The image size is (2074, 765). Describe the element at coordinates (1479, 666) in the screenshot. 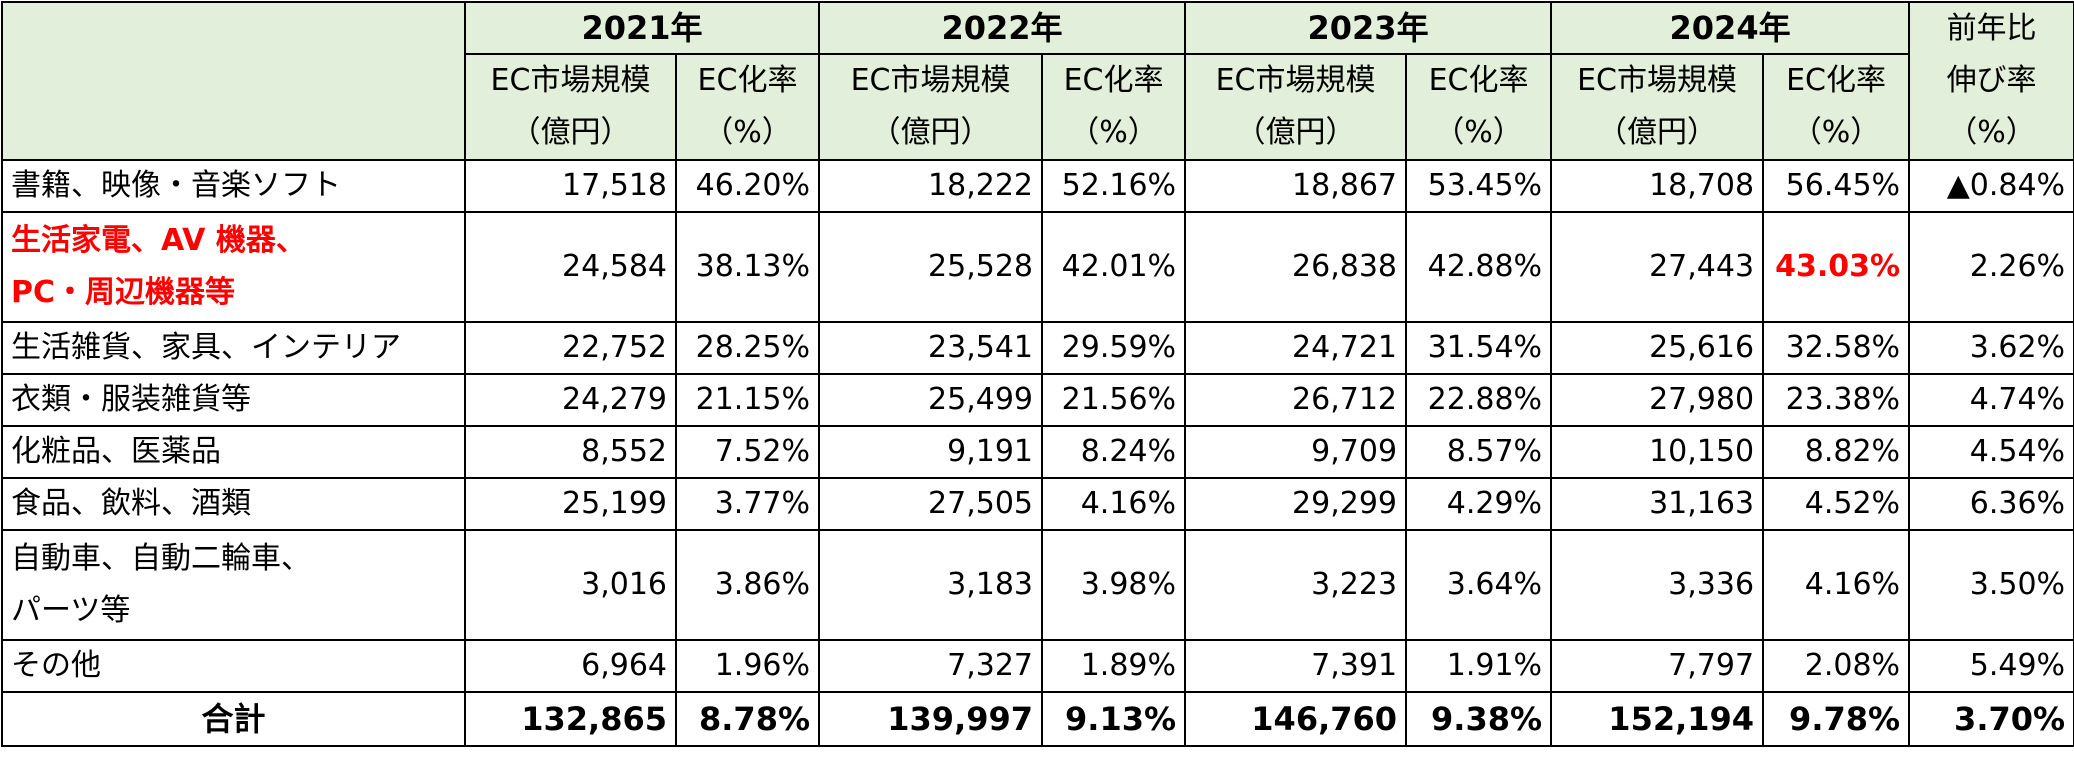

I see `table-cell: 1.91%` at that location.